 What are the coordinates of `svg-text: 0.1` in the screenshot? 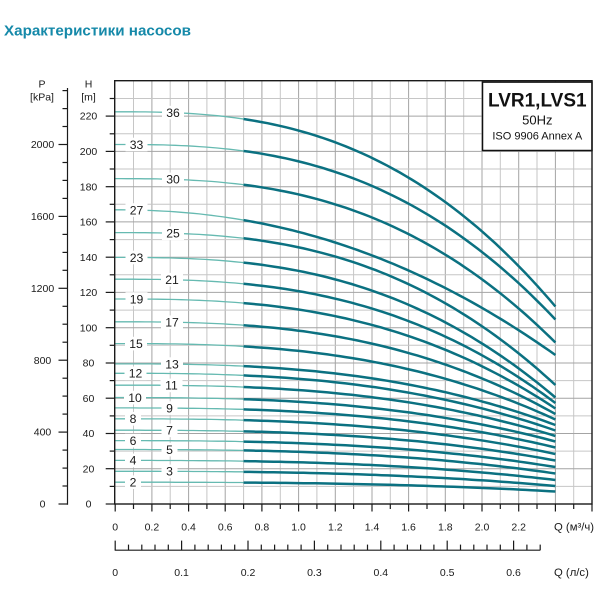 It's located at (181, 573).